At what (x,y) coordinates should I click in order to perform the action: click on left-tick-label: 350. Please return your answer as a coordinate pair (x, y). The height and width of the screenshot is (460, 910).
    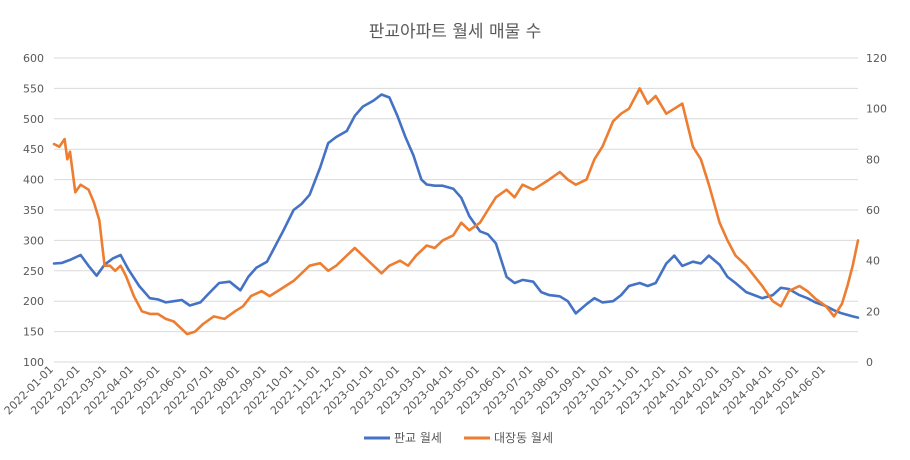
    Looking at the image, I should click on (33, 210).